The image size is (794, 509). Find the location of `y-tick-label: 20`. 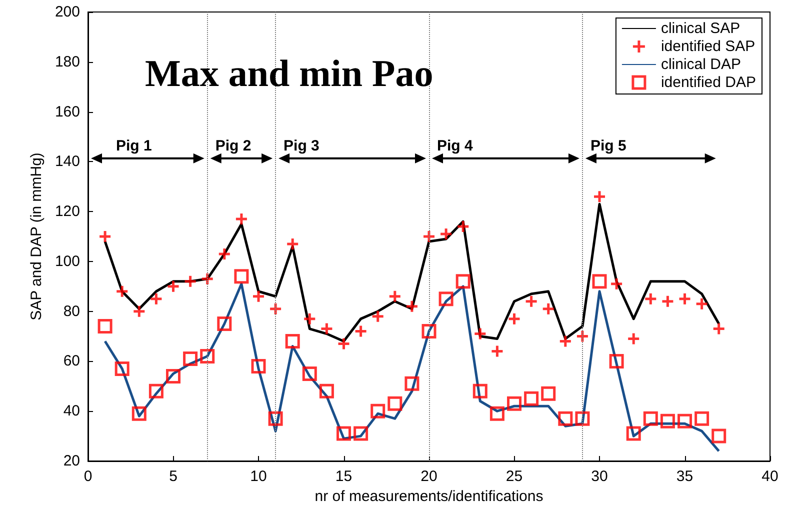

y-tick-label: 20 is located at coordinates (71, 461).